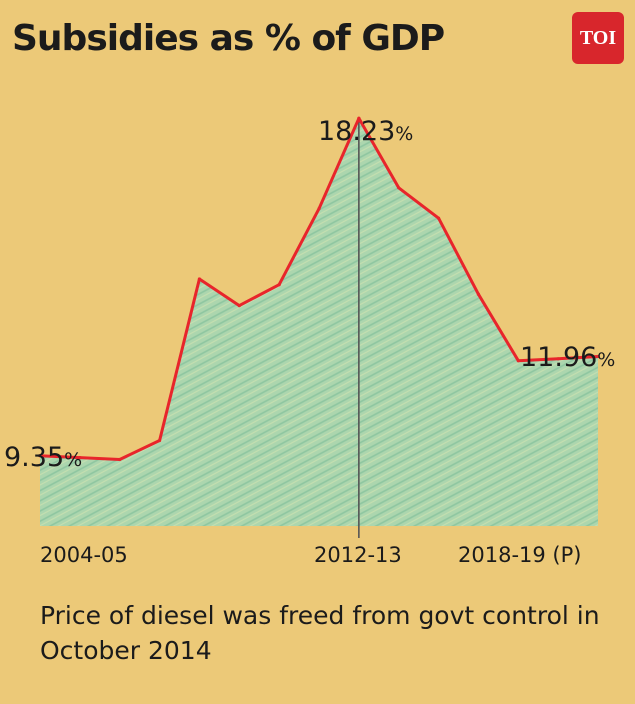  Describe the element at coordinates (358, 555) in the screenshot. I see `x-tick-label-2012-13: 2012-13` at that location.